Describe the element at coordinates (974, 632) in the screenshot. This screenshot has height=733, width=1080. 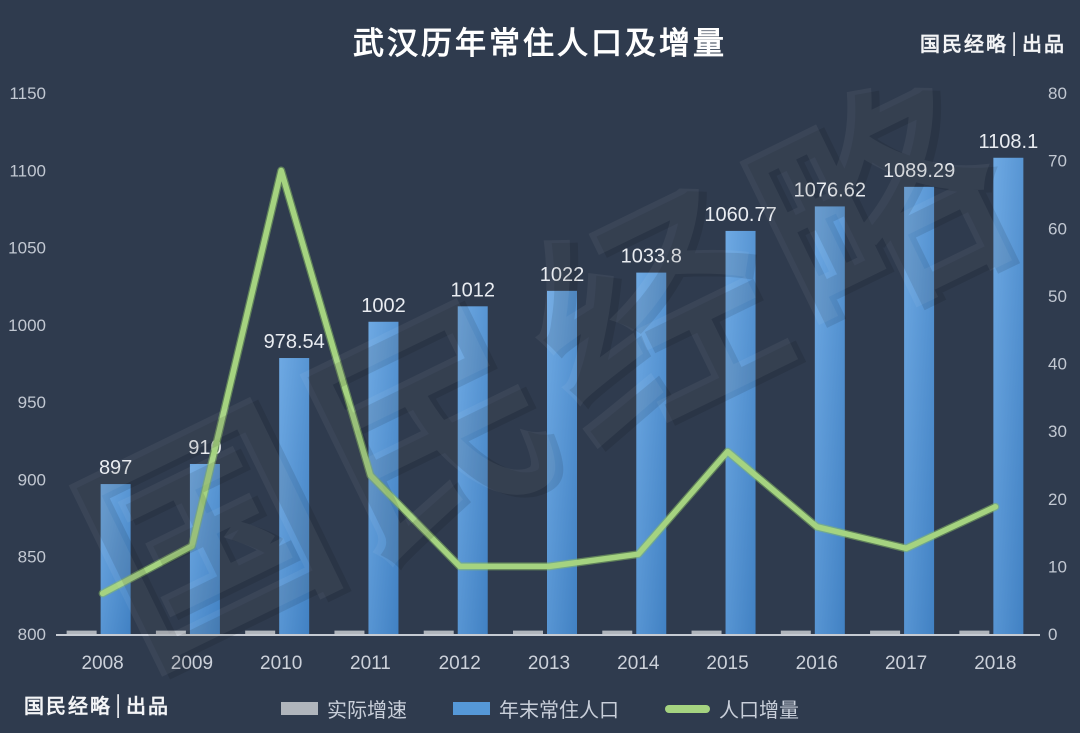
I see `growth-rate-bar-2018` at that location.